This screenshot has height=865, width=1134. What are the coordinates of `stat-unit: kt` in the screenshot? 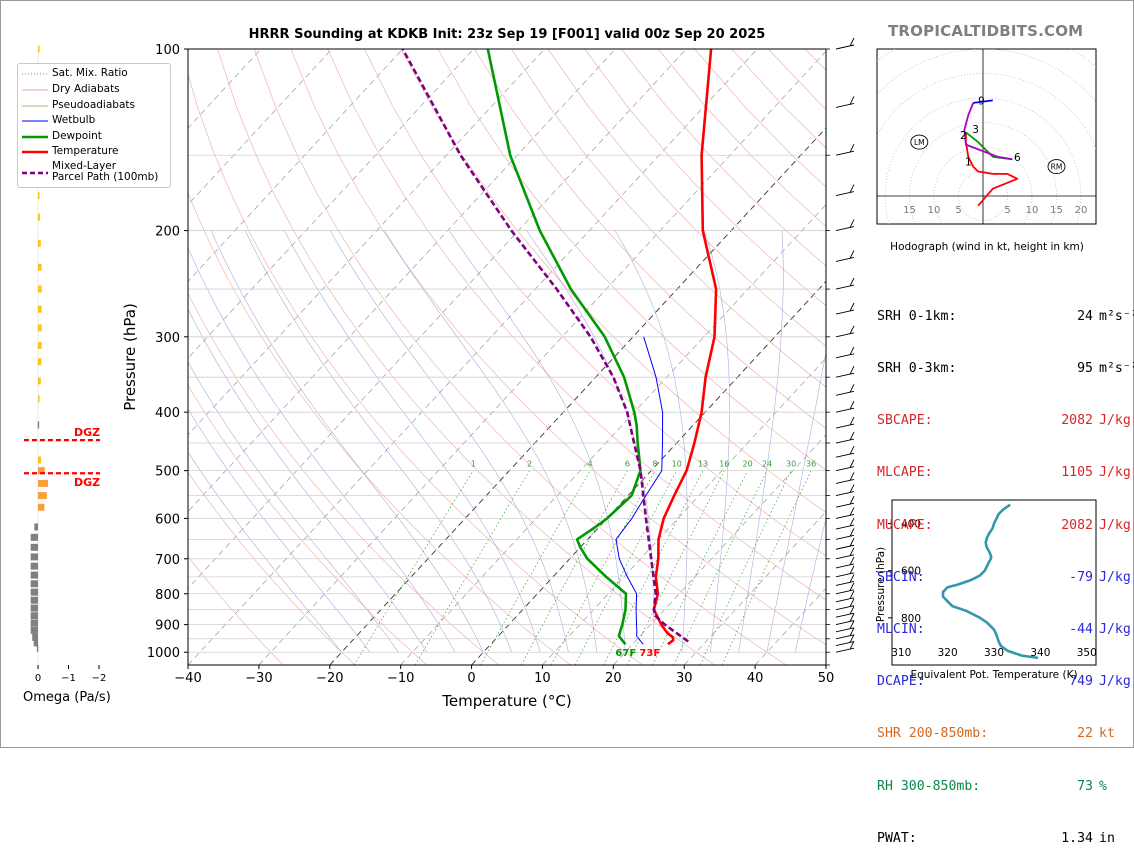 It's located at (1104, 733).